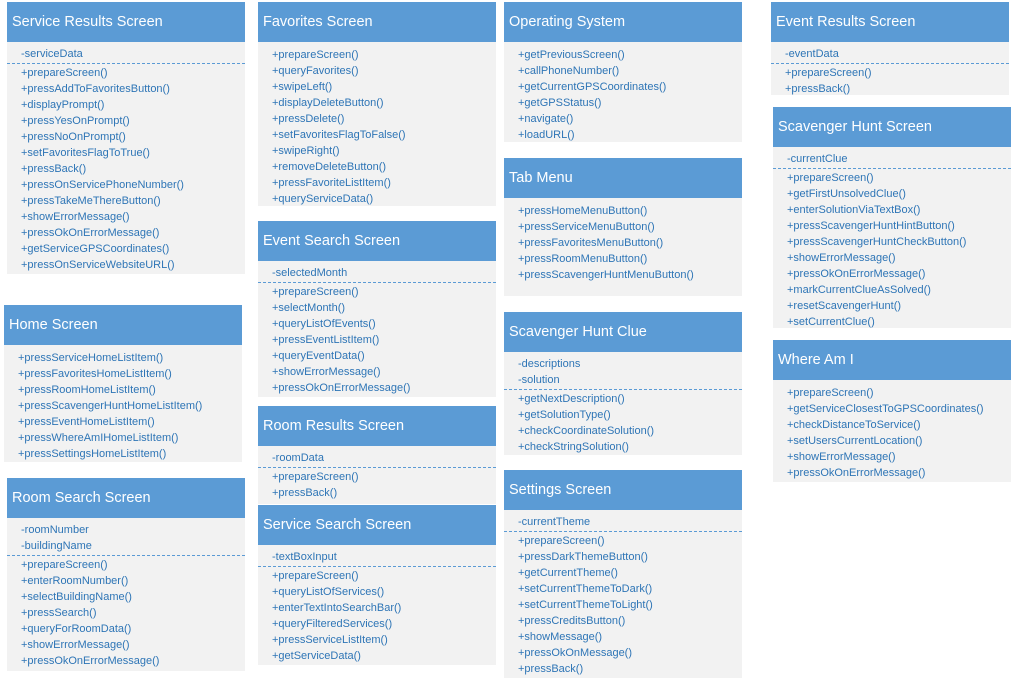 This screenshot has width=1014, height=684. Describe the element at coordinates (306, 151) in the screenshot. I see `method-row: +swipeRight()` at that location.